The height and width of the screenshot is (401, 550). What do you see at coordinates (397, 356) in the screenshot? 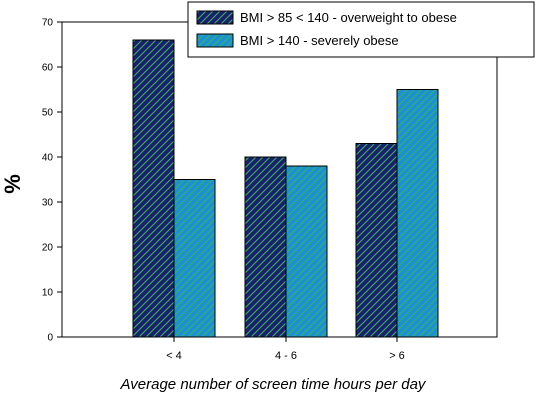
I see `x-tick-label: > 6` at bounding box center [397, 356].